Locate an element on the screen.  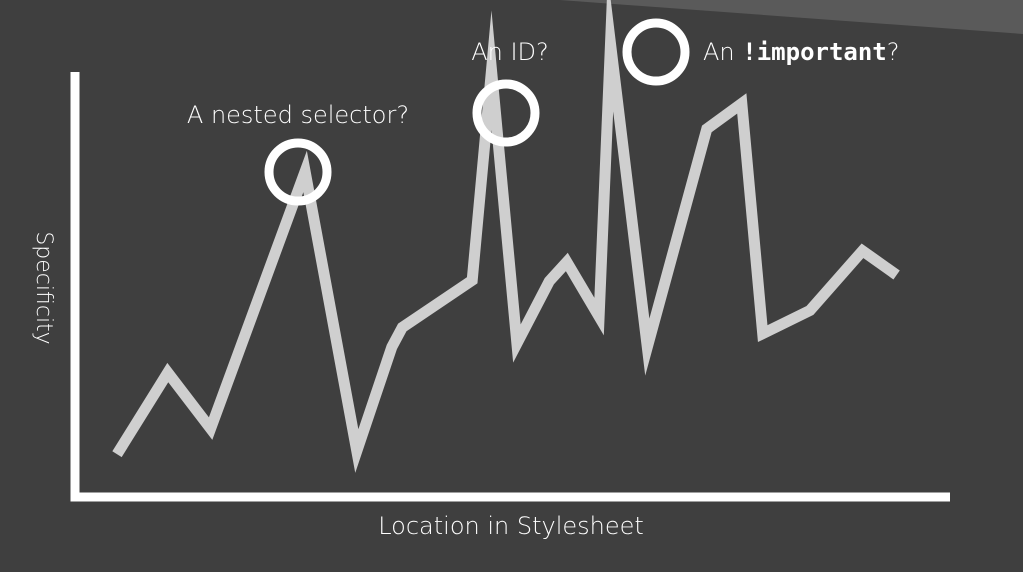
annotation-label: A nested selector? is located at coordinates (298, 115).